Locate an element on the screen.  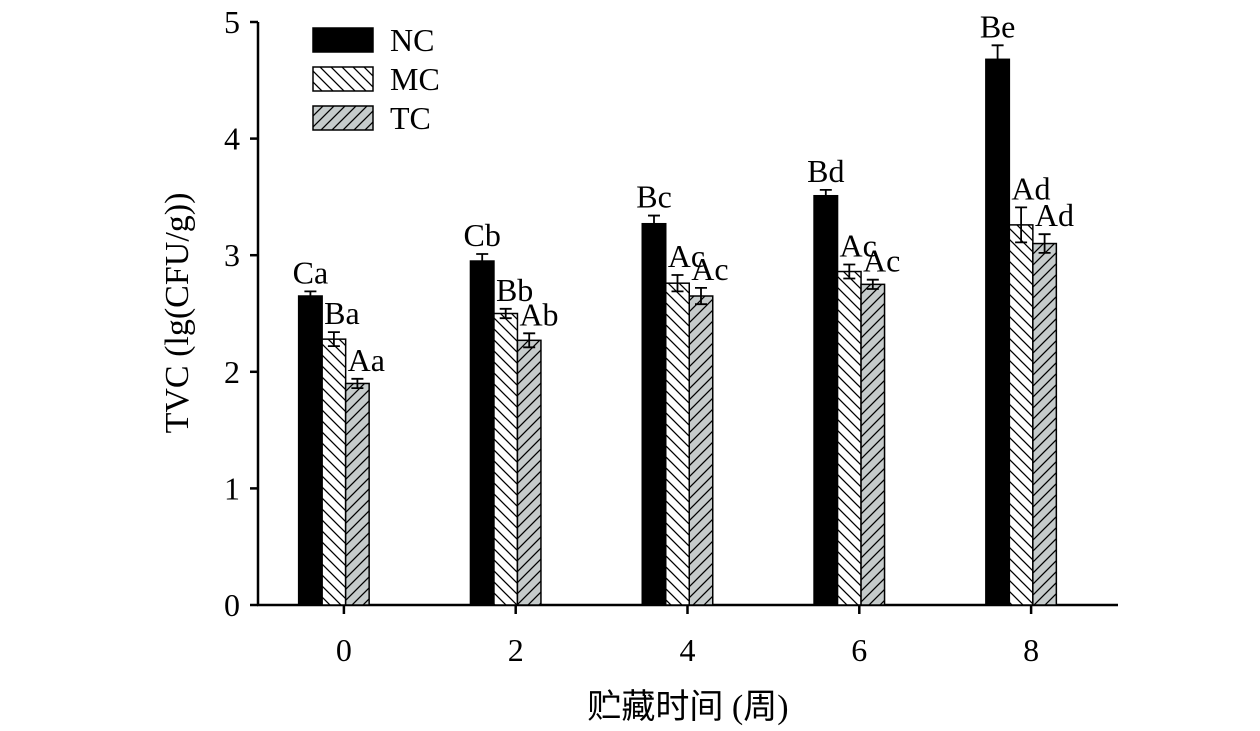
significance-label: Ab is located at coordinates (538, 314).